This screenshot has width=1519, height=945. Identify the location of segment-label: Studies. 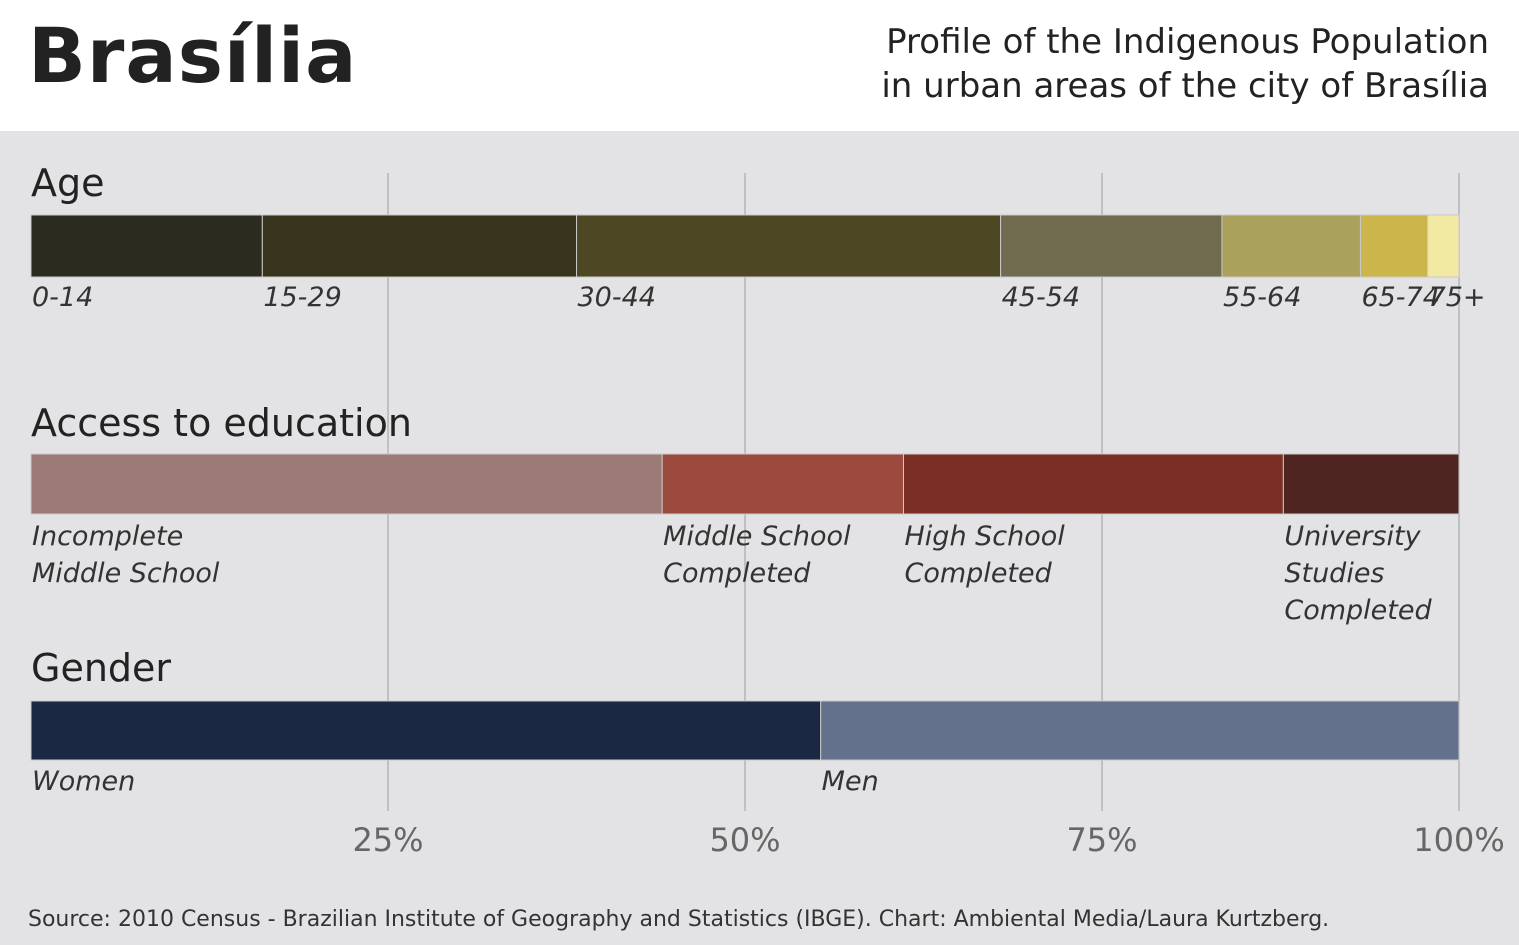
(1334, 573).